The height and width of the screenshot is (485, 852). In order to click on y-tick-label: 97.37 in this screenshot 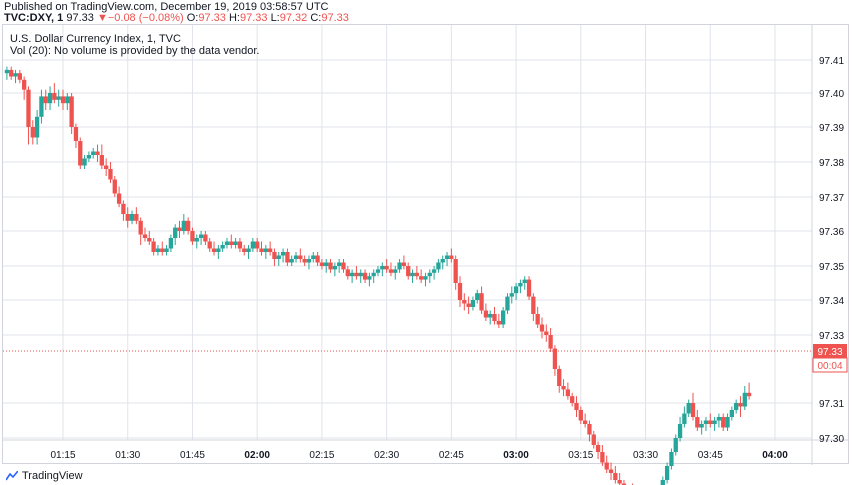, I will do `click(831, 198)`.